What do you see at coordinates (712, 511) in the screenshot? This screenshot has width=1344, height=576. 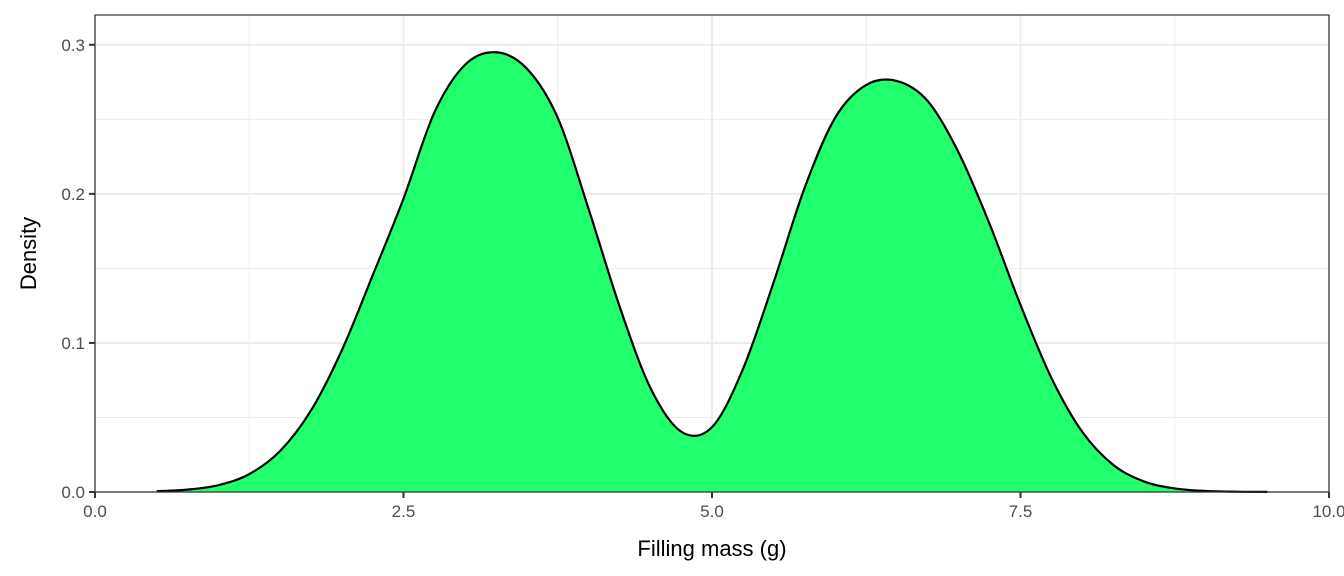 I see `x-tick-label: 5.0` at bounding box center [712, 511].